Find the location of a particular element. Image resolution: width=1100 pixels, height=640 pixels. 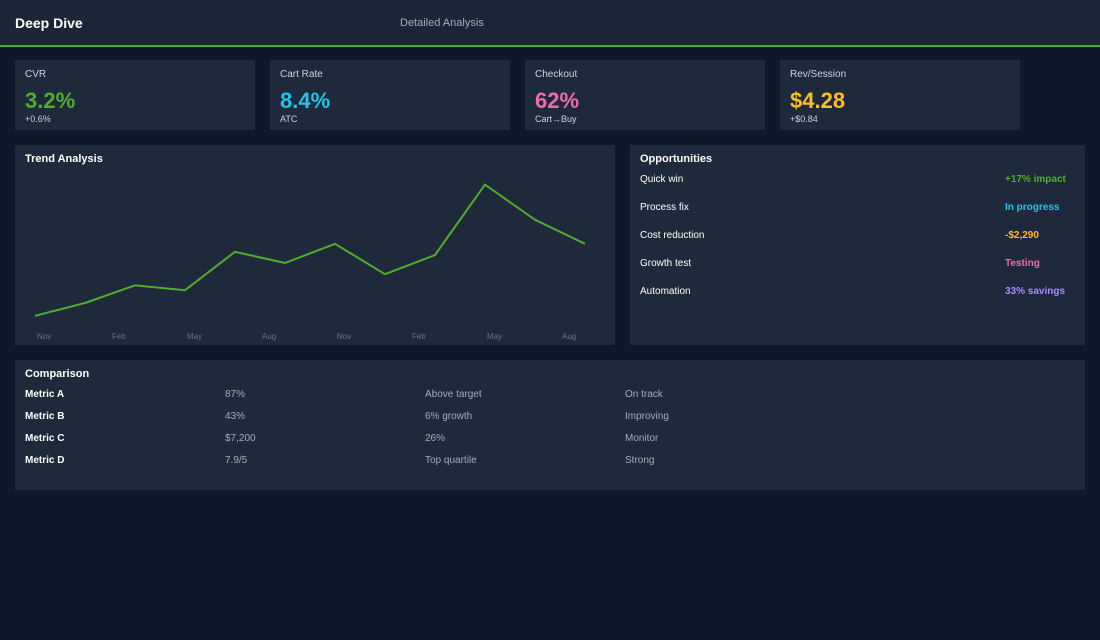

panel-title: Opportunities is located at coordinates (676, 159).